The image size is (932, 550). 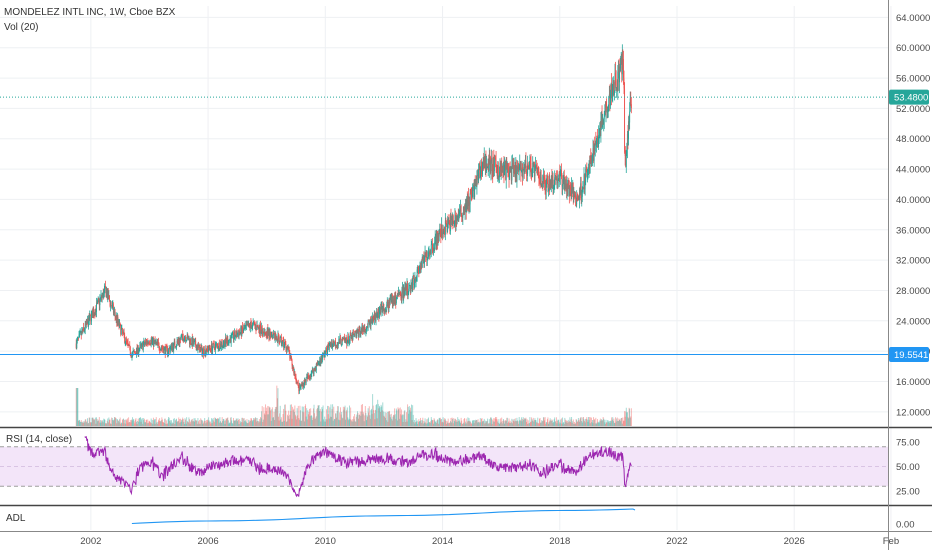 What do you see at coordinates (39, 439) in the screenshot?
I see `rsi-legend: RSI (14, close)` at bounding box center [39, 439].